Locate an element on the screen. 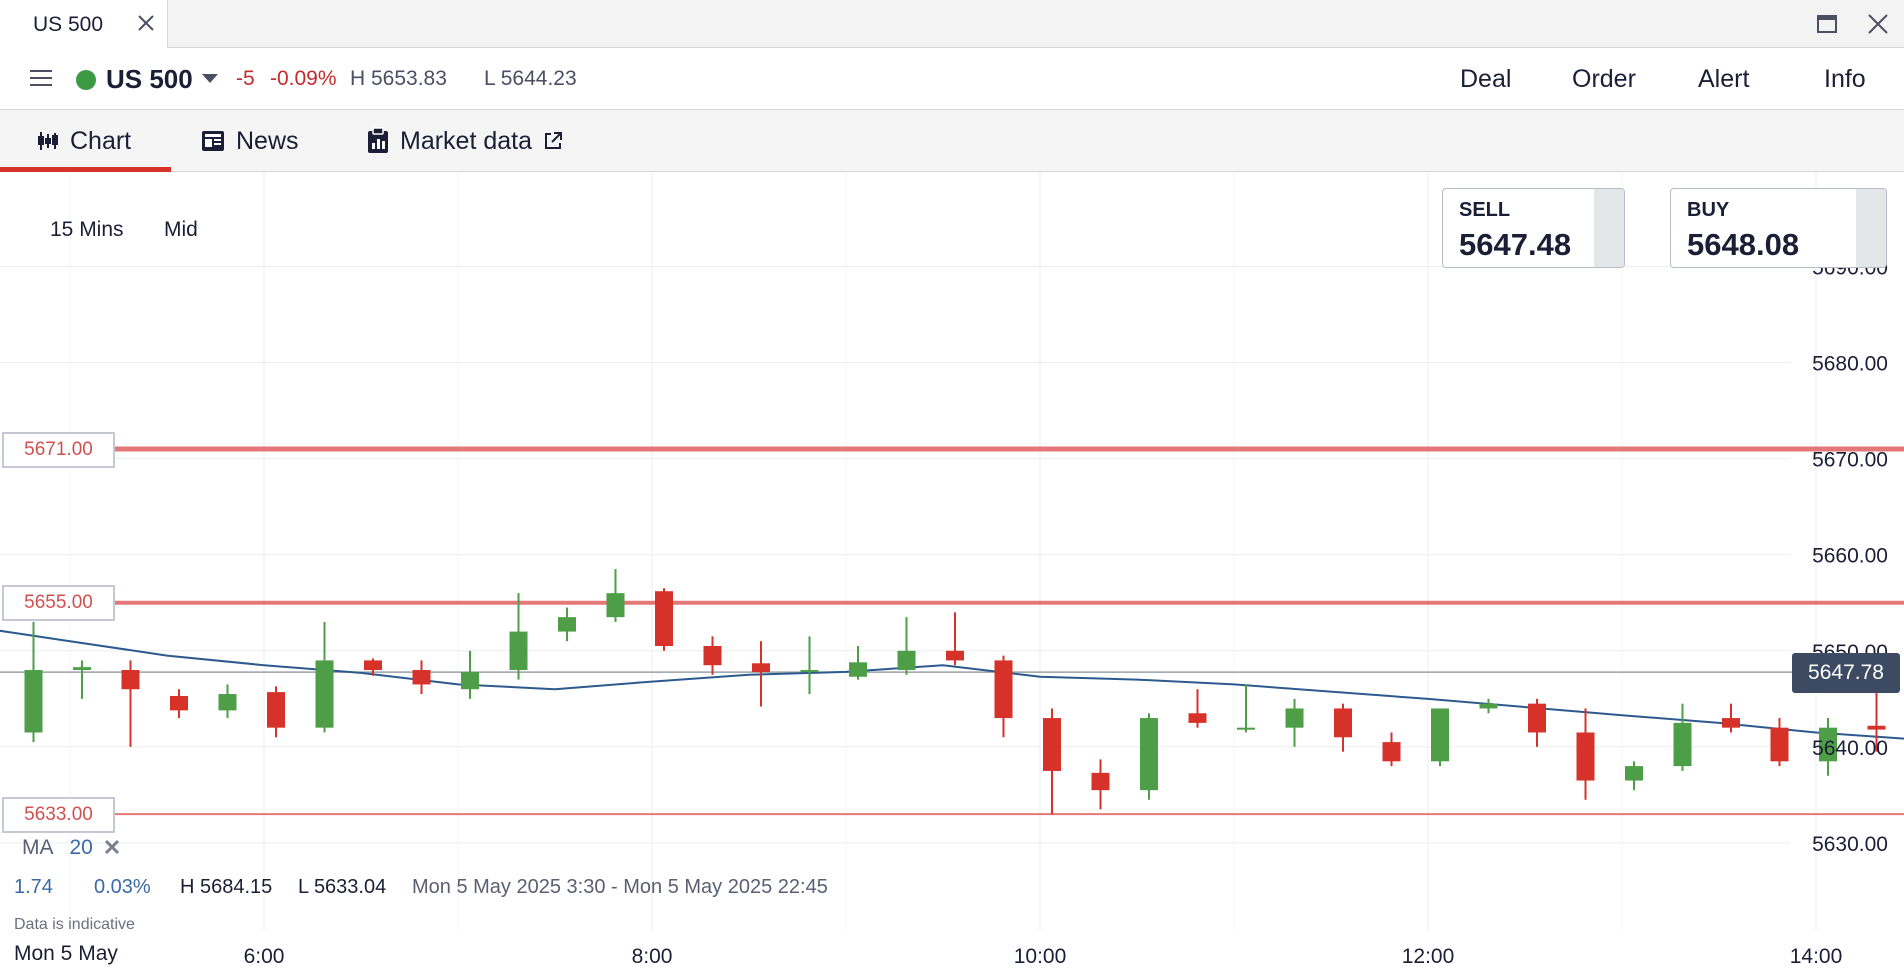  market-open-icon is located at coordinates (86, 80).